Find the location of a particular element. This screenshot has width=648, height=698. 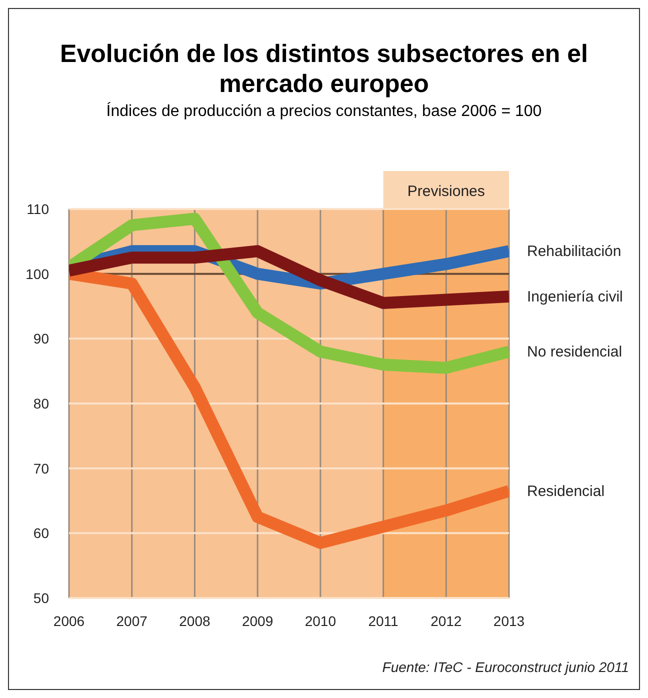

series-label: Rehabilitación is located at coordinates (574, 251).